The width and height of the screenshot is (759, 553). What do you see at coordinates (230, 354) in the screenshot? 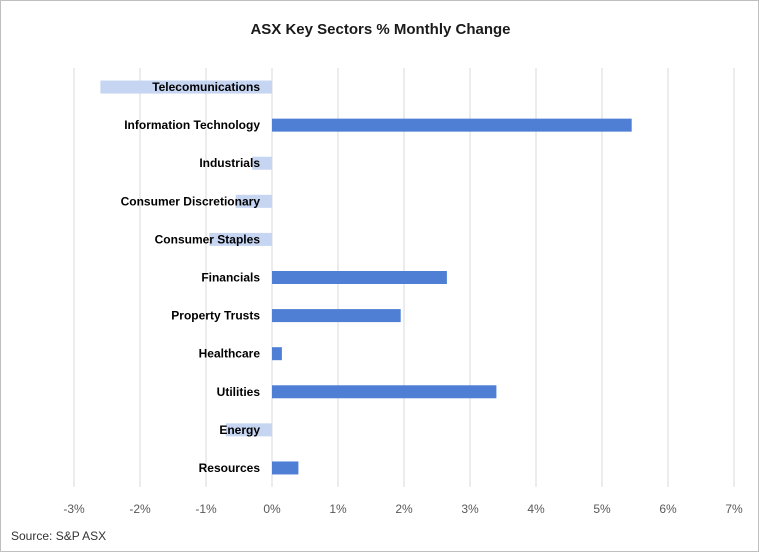
I see `category-label: Healthcare` at bounding box center [230, 354].